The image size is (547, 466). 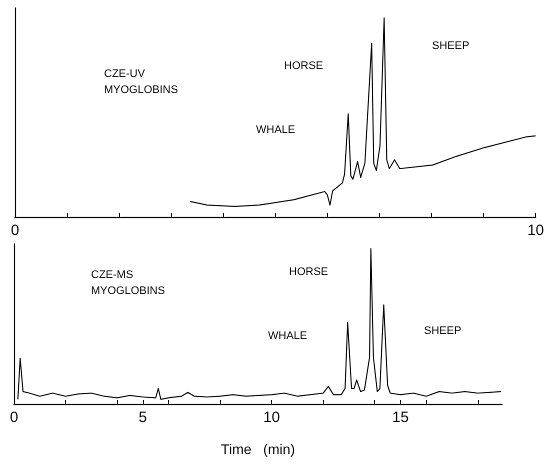 What do you see at coordinates (258, 449) in the screenshot?
I see `x-axis-title: Time (min)` at bounding box center [258, 449].